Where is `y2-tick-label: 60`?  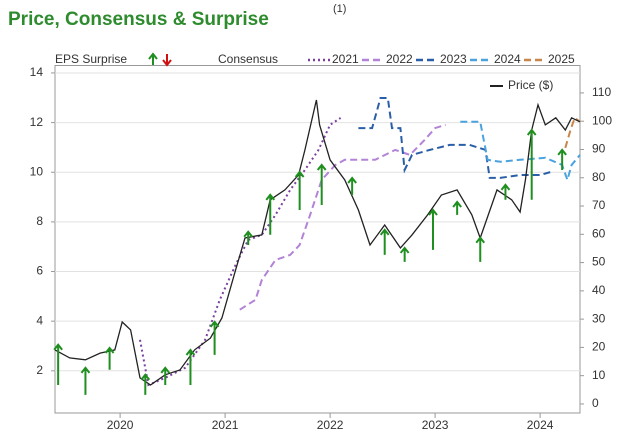 y2-tick-label: 60 is located at coordinates (599, 233).